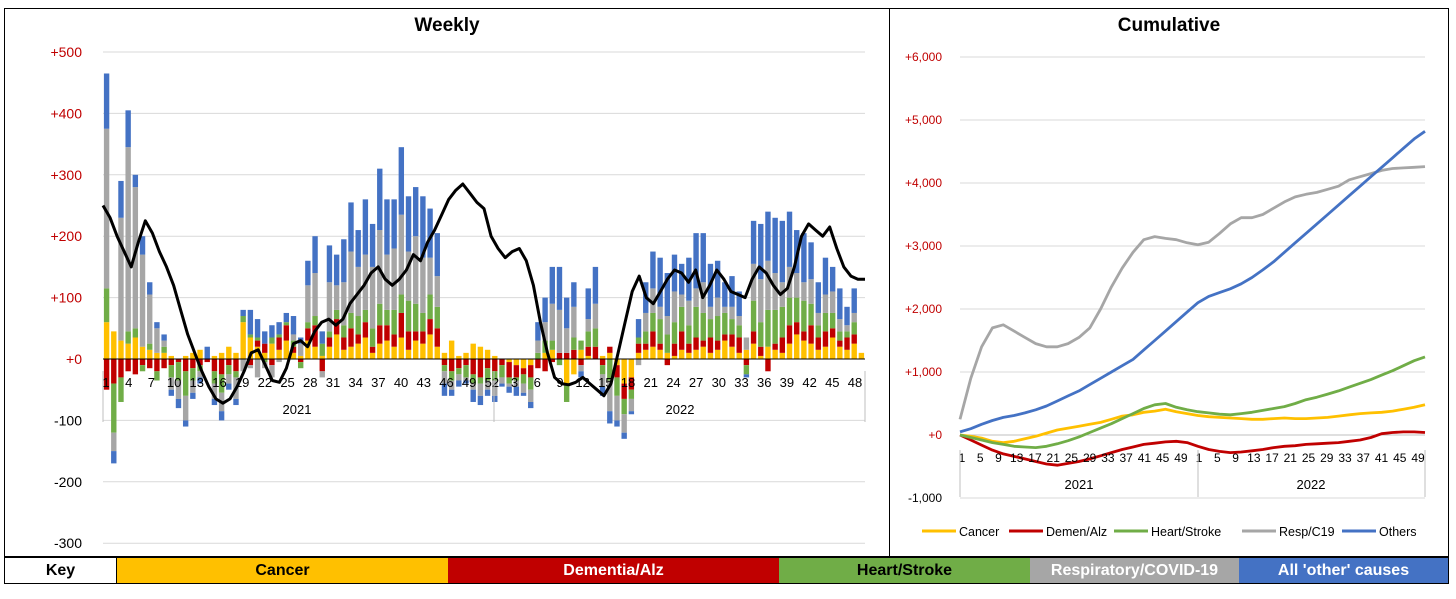 The image size is (1456, 599). What do you see at coordinates (1192, 292) in the screenshot?
I see `cumulative-line-resp` at bounding box center [1192, 292].